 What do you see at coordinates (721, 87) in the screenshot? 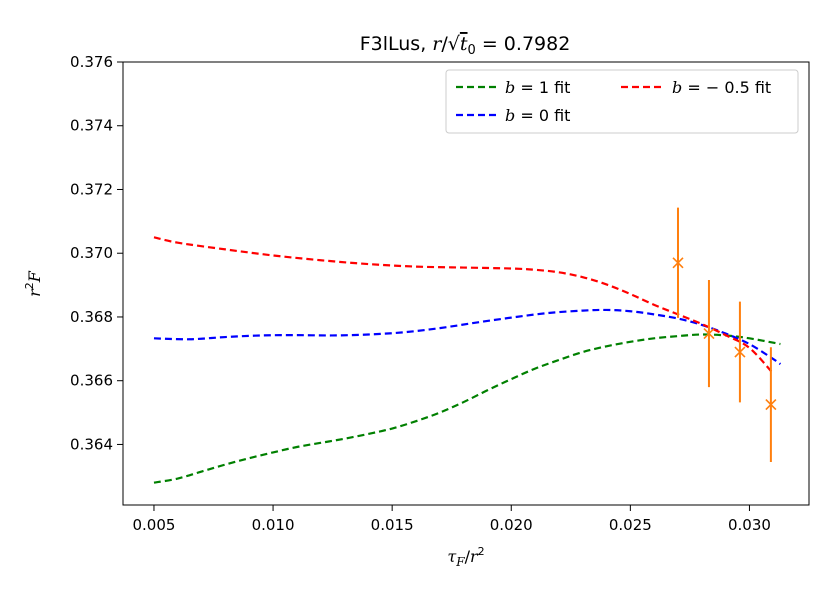
I see `legend-label-bm05: b = − 0.5 fit` at bounding box center [721, 87].